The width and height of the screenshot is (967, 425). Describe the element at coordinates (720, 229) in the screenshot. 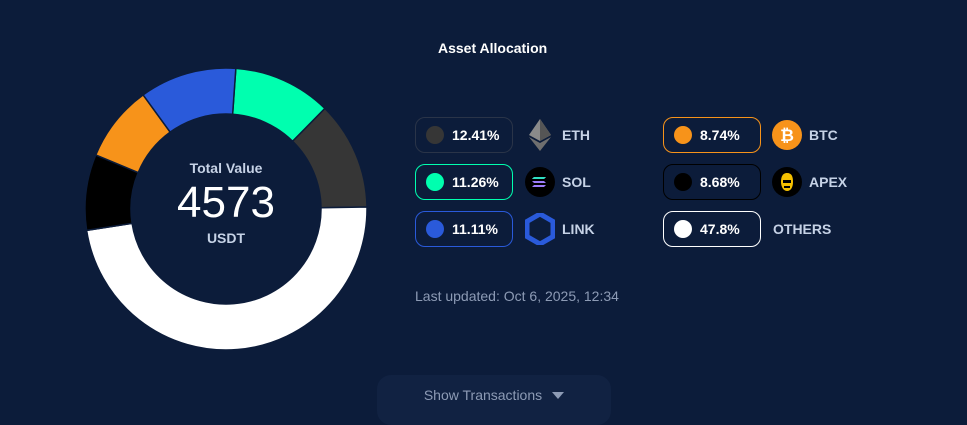

I see `legend-percent: 47.8%` at that location.